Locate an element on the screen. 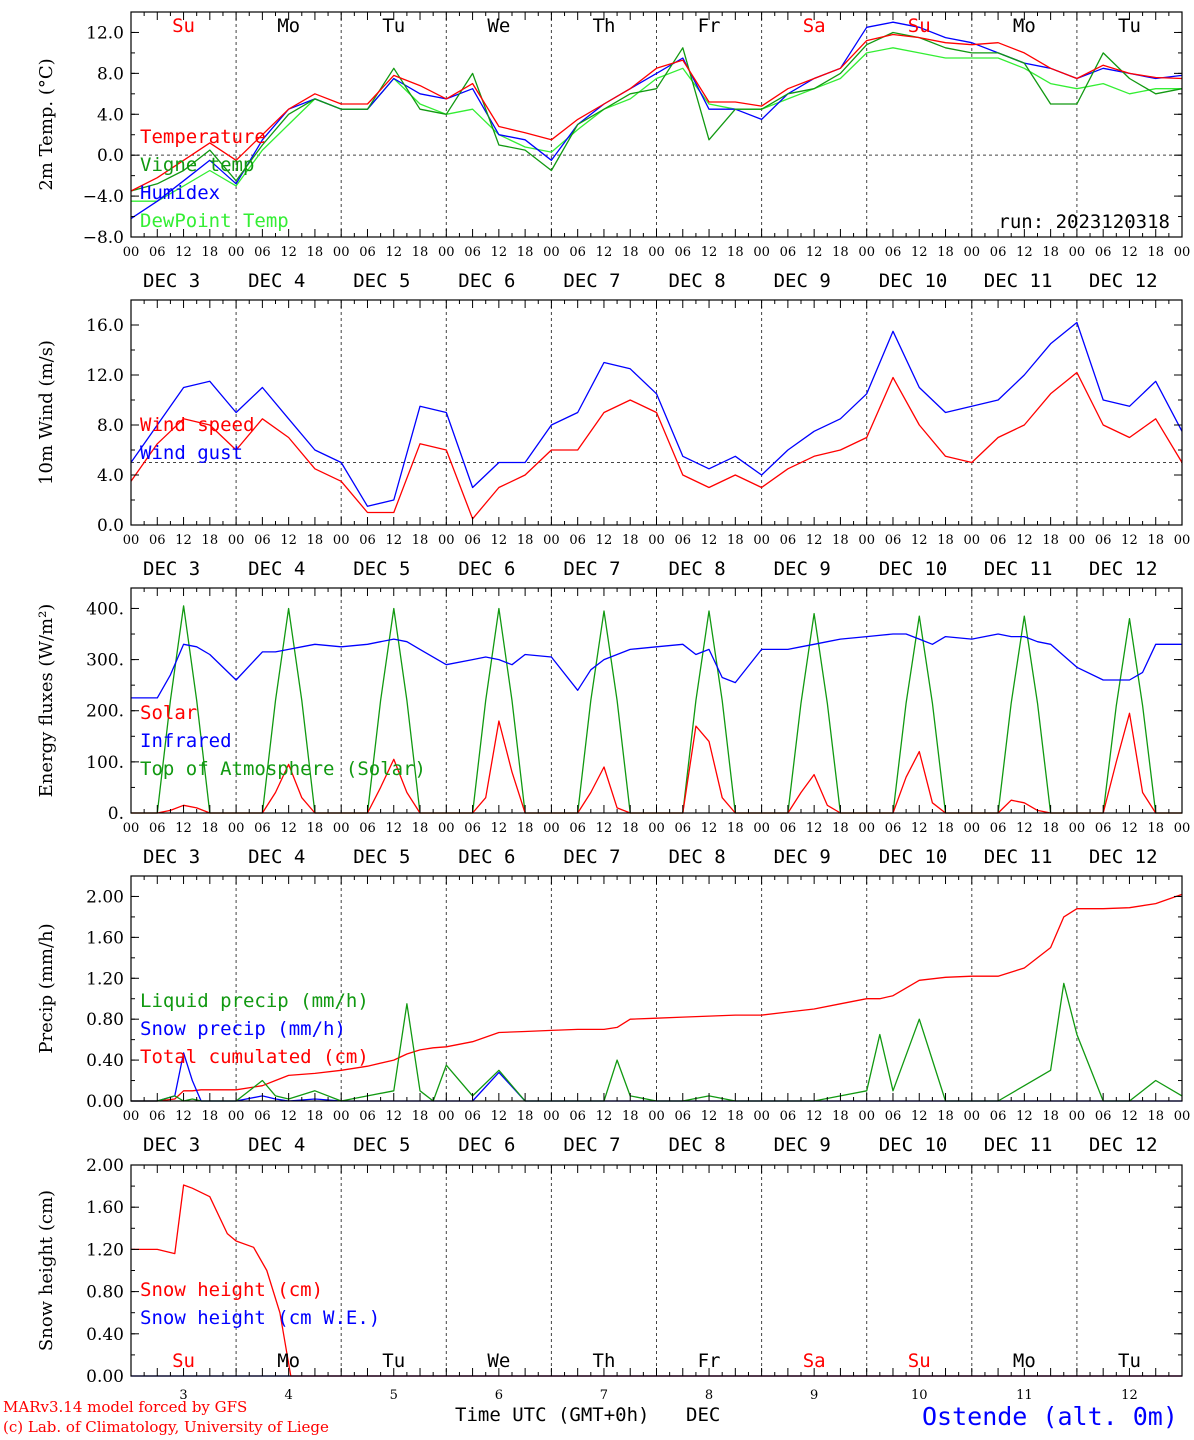  weekday-label: We is located at coordinates (498, 26).